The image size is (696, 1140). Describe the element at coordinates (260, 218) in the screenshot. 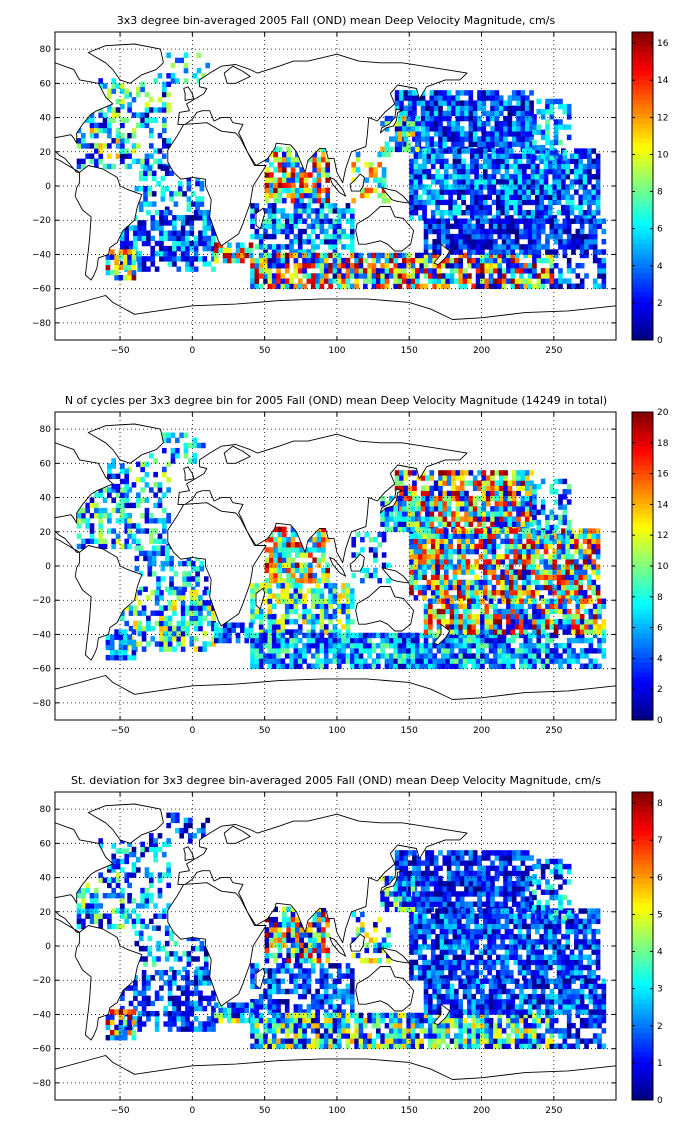

I see `coastline-madagascar` at that location.